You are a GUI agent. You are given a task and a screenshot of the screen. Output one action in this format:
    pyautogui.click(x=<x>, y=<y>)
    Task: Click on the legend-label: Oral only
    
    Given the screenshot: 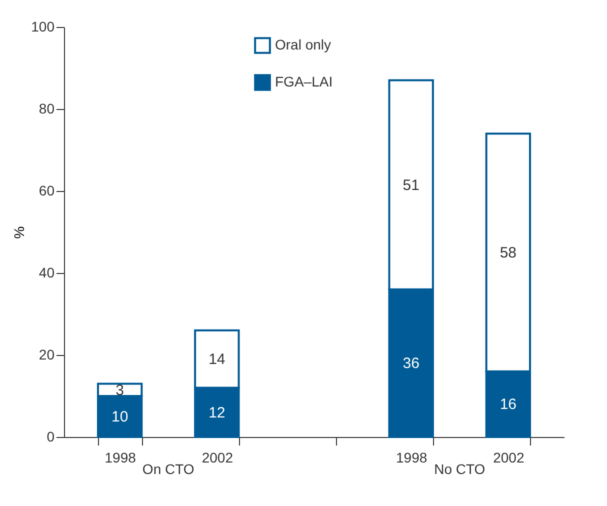 What is the action you would take?
    pyautogui.click(x=303, y=44)
    